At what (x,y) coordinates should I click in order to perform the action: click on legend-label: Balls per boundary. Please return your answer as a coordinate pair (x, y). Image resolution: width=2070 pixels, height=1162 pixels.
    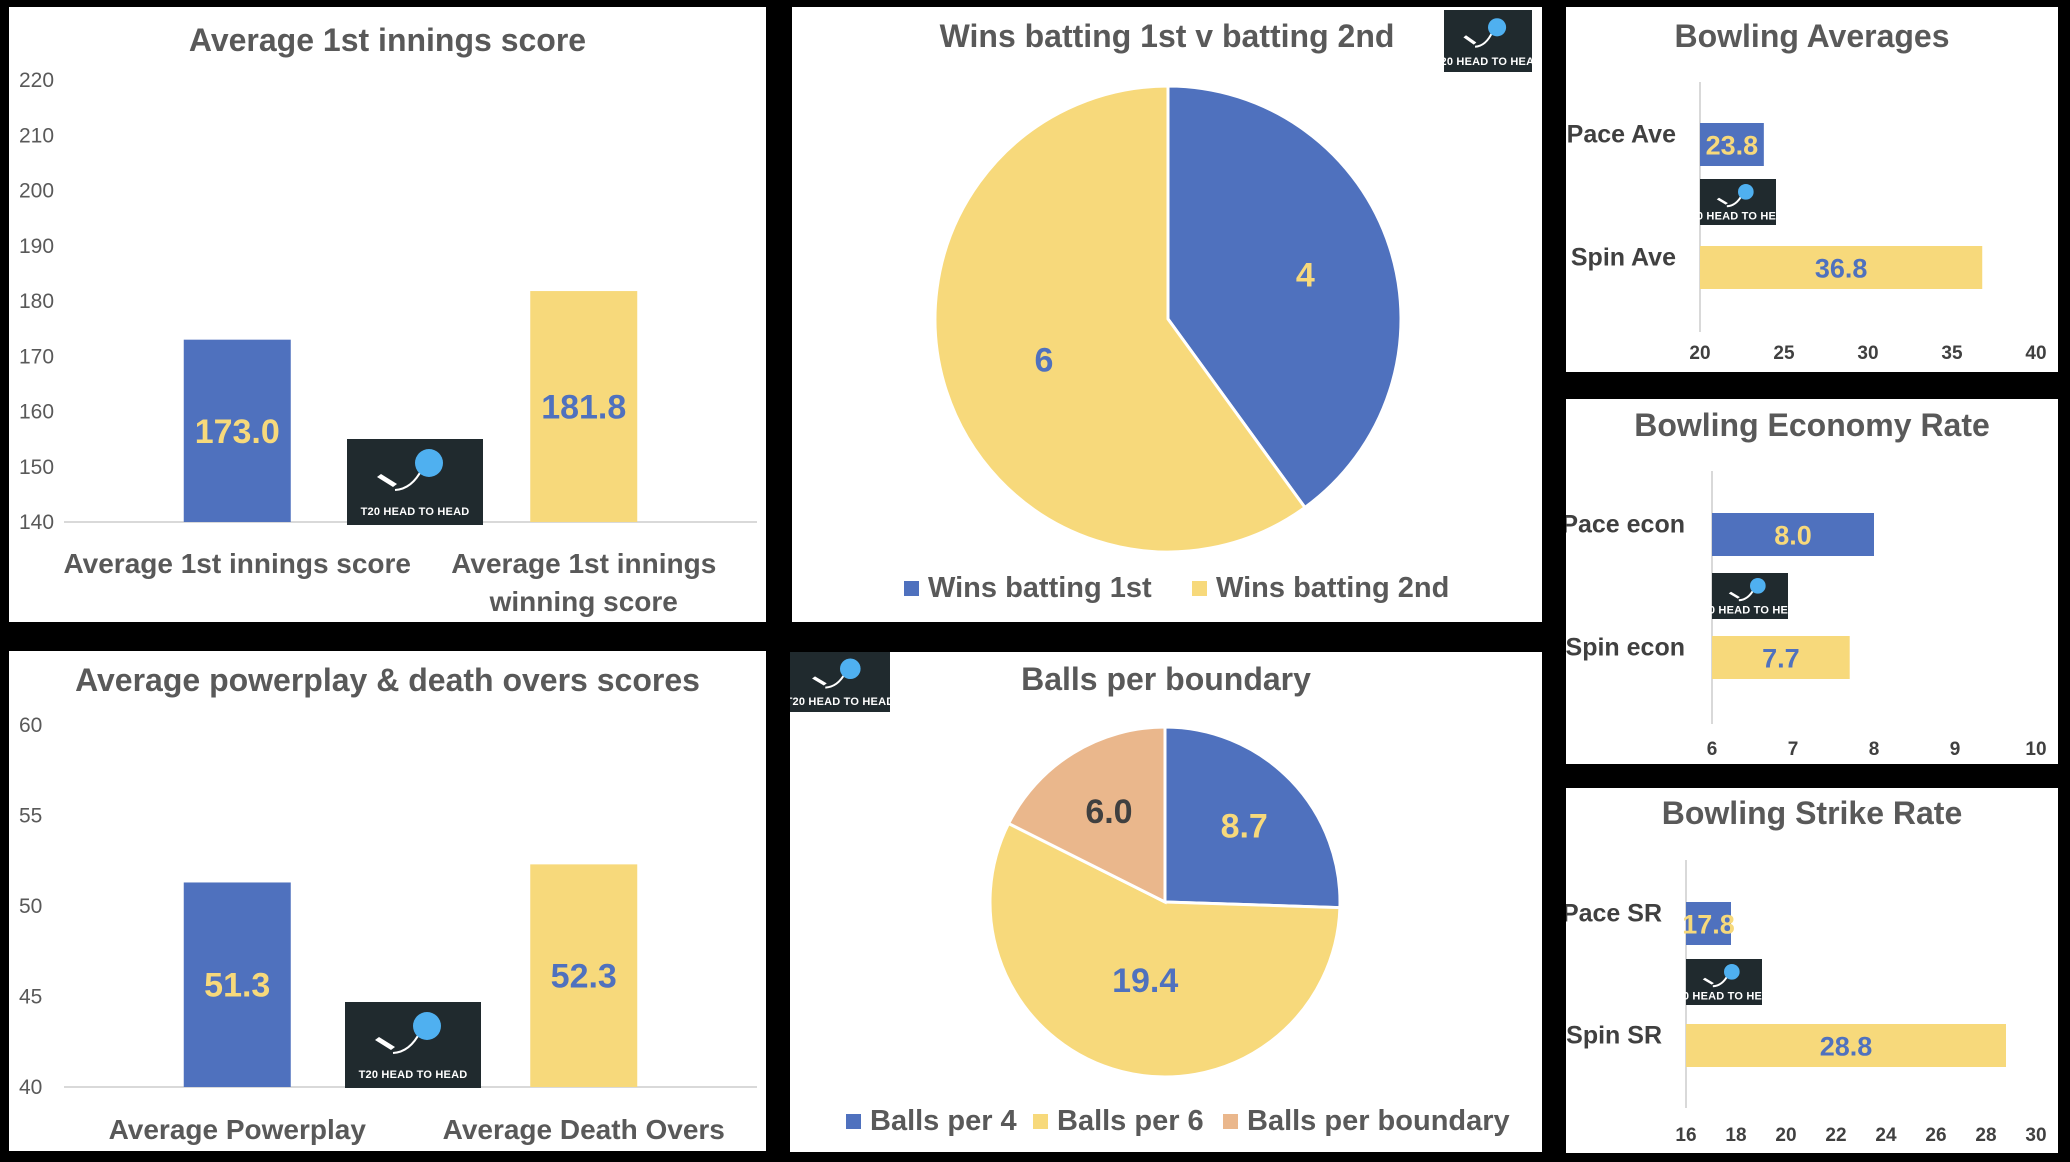
    Looking at the image, I should click on (1378, 1121).